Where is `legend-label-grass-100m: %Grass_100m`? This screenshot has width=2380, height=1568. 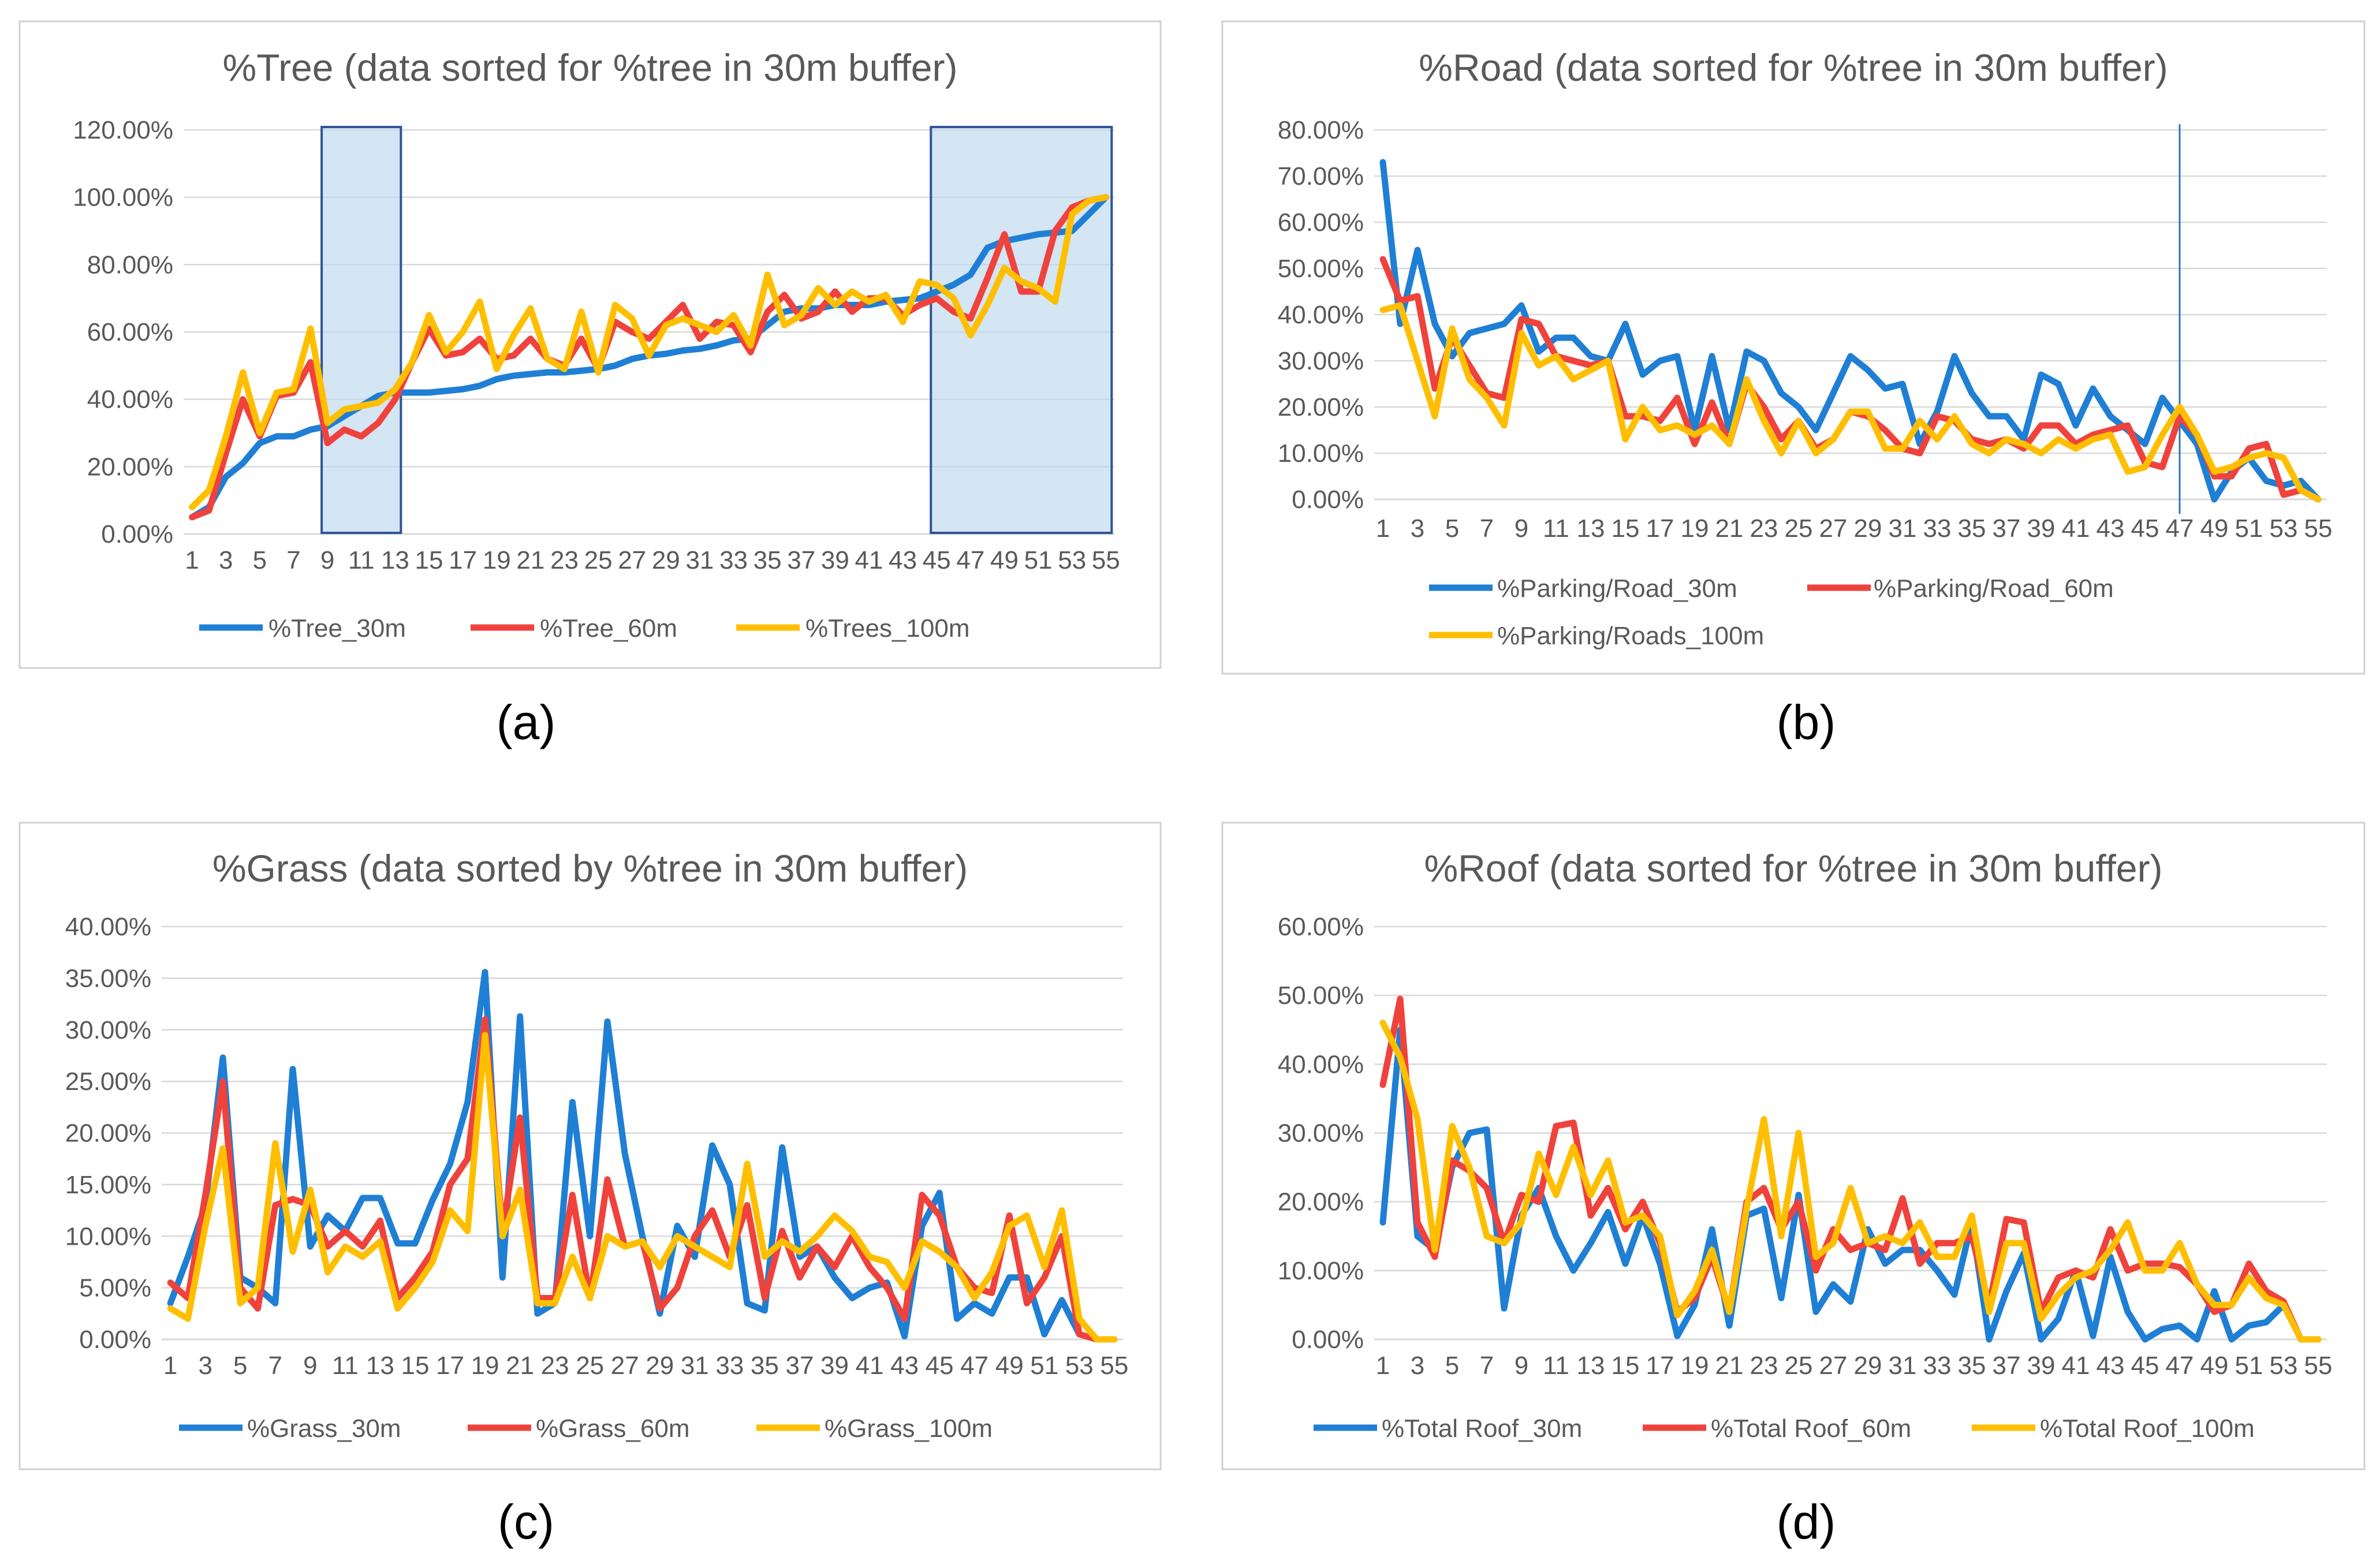
legend-label-grass-100m: %Grass_100m is located at coordinates (909, 1428).